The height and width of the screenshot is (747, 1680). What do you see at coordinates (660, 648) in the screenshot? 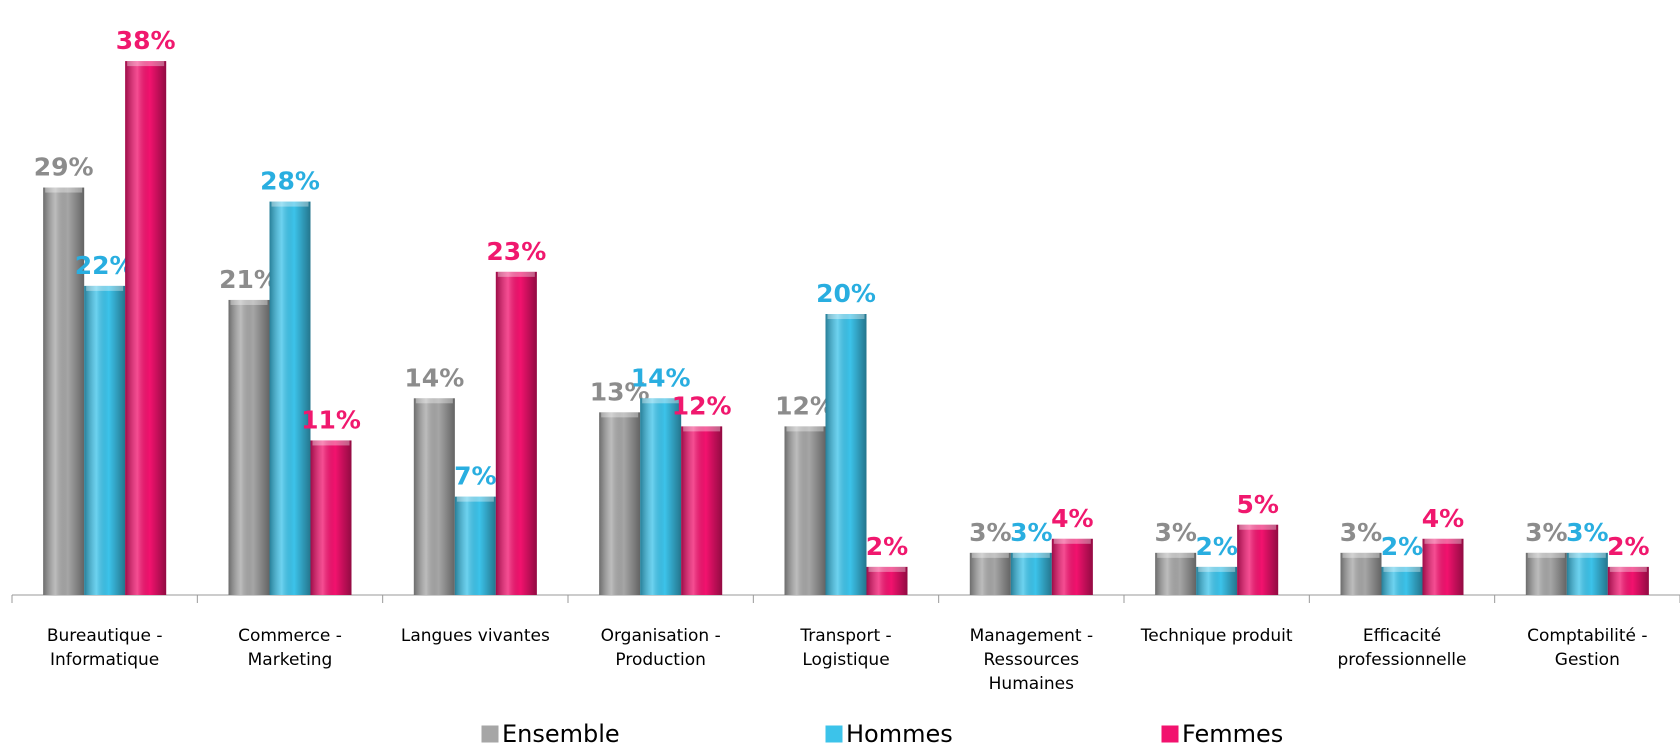
I see `x-tick-label: Organisation - Production` at bounding box center [660, 648].